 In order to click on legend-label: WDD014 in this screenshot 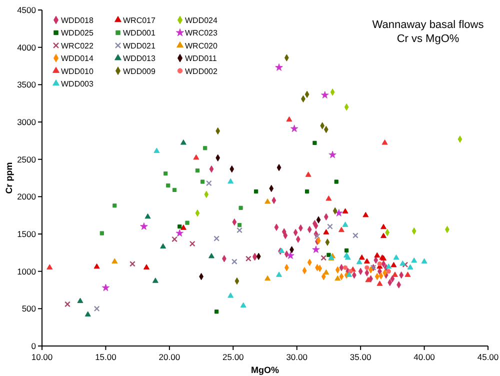, I will do `click(77, 59)`.